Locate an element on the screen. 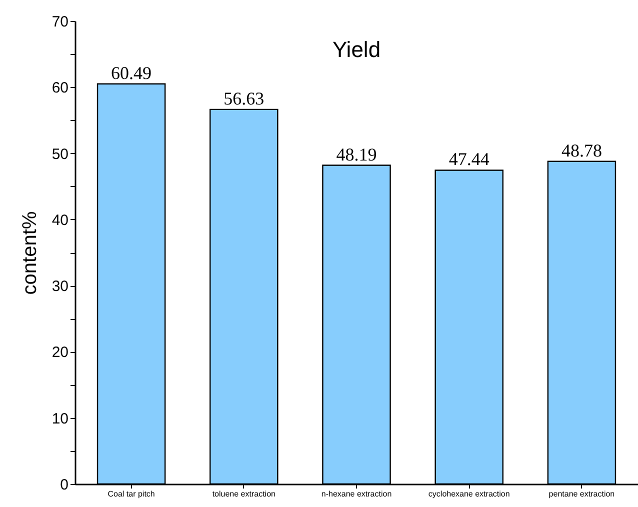 This screenshot has height=507, width=638. data-label: 60.49 is located at coordinates (131, 72).